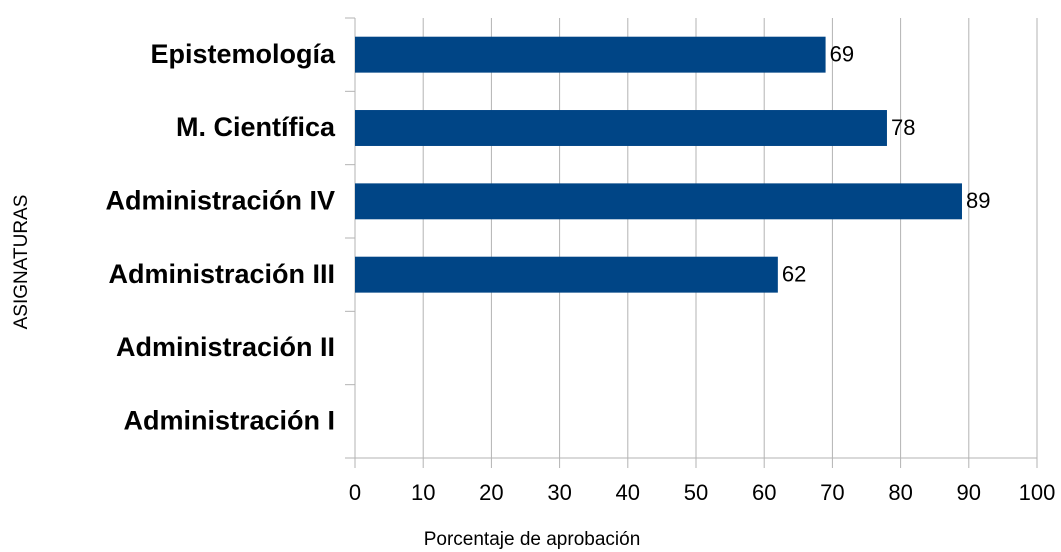  Describe the element at coordinates (628, 492) in the screenshot. I see `x-tick-label: 40` at that location.